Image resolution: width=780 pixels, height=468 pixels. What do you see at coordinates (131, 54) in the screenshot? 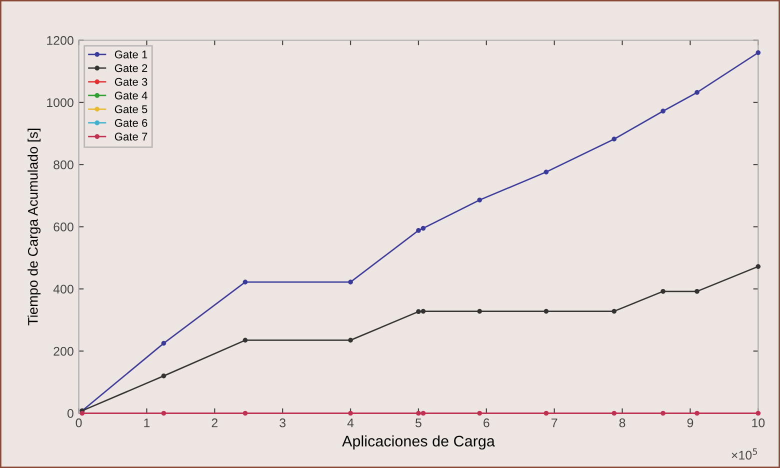
I see `legend-label: Gate 1` at bounding box center [131, 54].